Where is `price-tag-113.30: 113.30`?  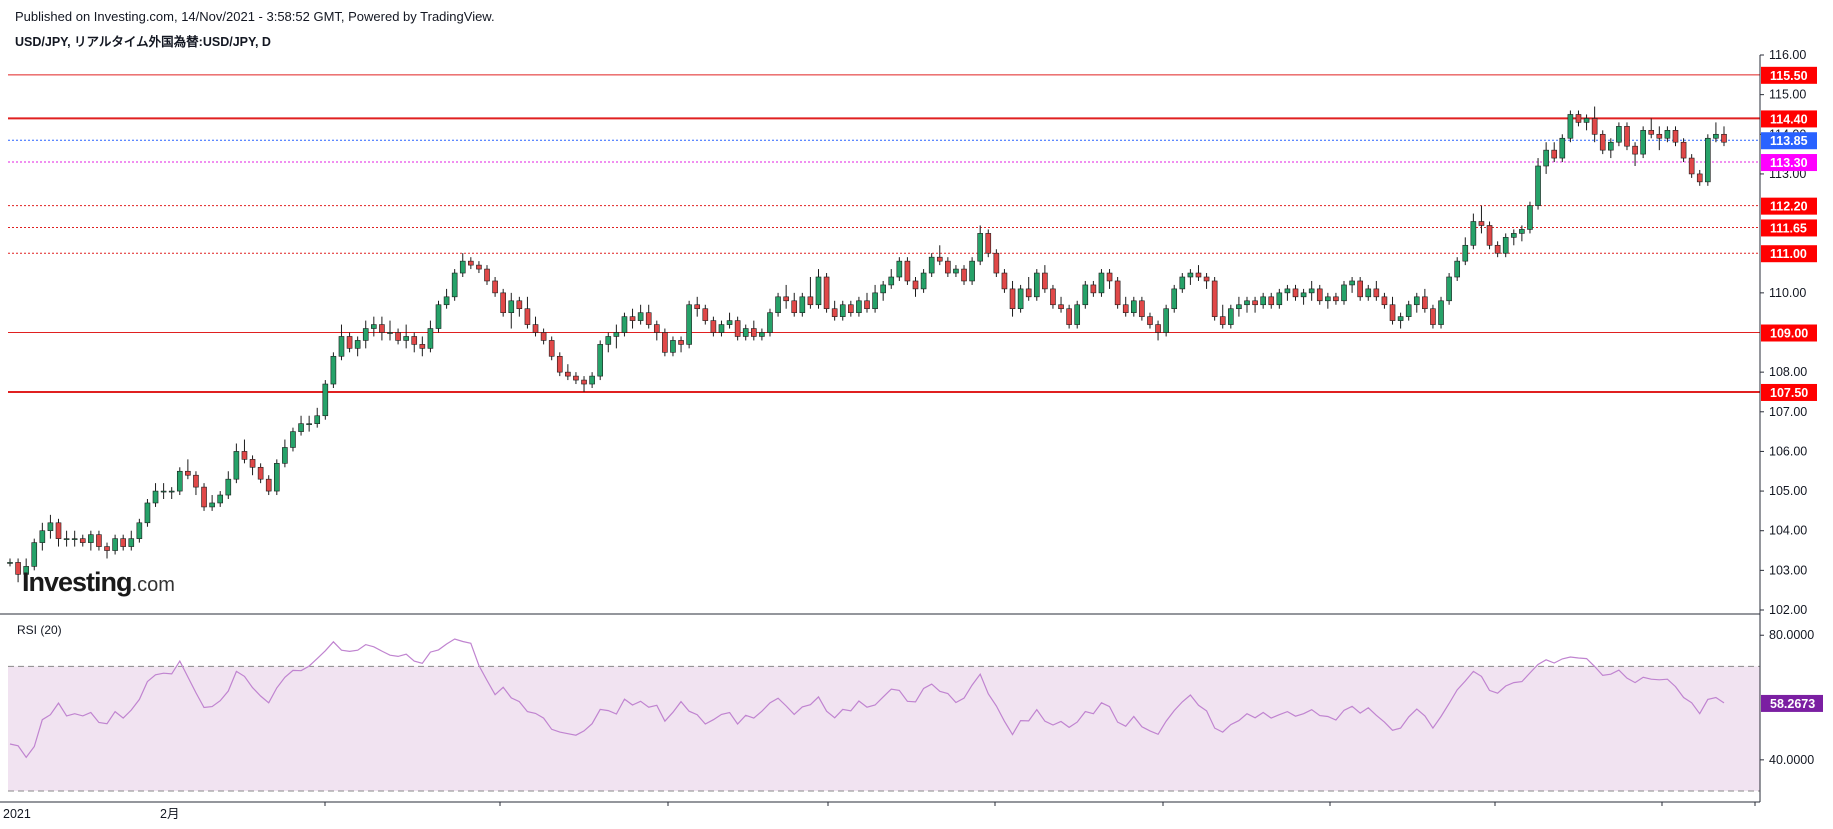
price-tag-113.30: 113.30 is located at coordinates (1789, 163).